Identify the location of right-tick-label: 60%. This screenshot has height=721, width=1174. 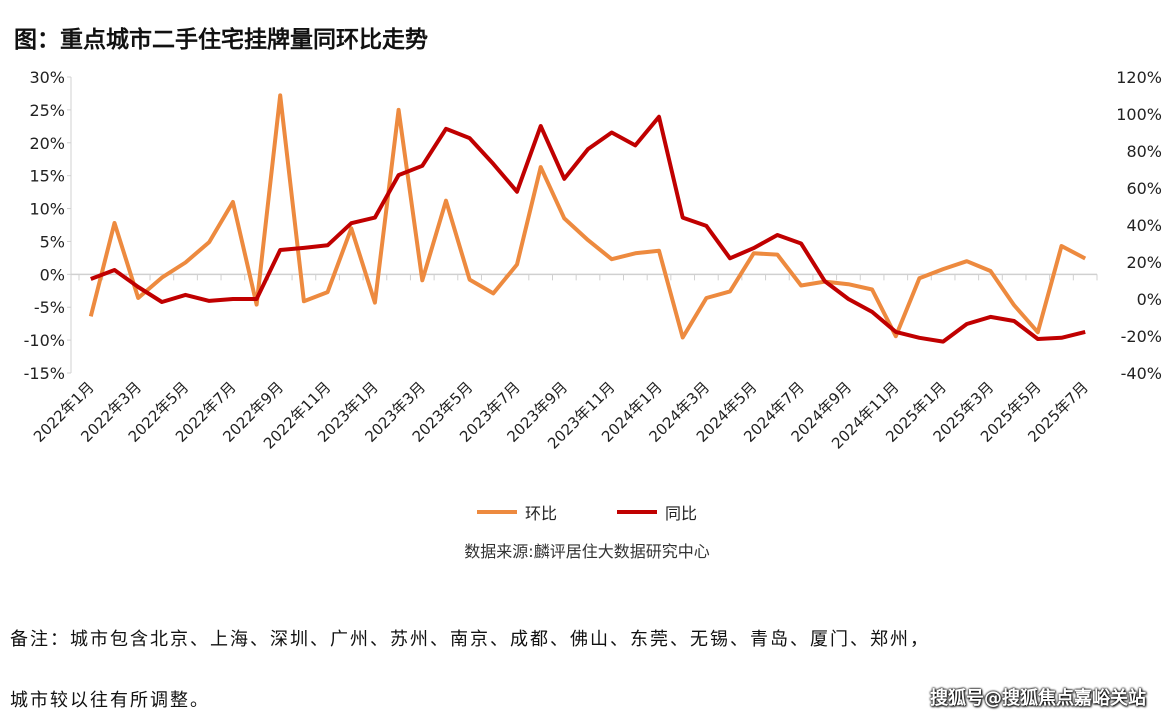
(1144, 188).